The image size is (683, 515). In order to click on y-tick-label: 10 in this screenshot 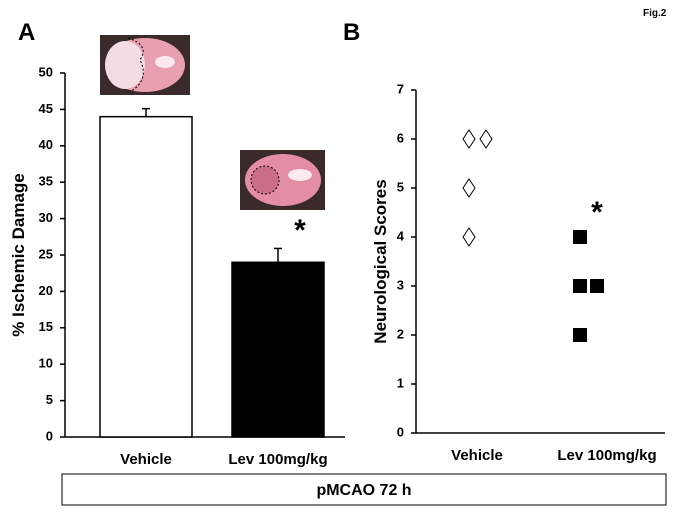, I will do `click(46, 363)`.